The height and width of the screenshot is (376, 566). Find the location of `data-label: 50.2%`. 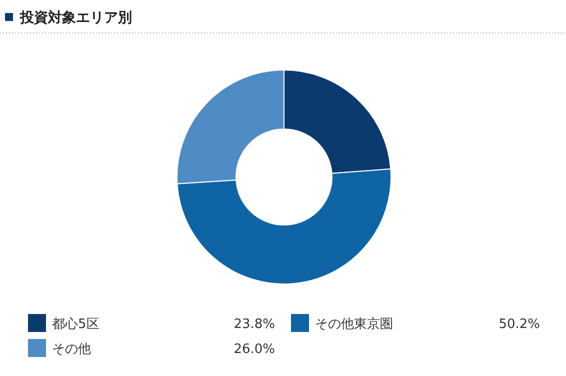

data-label: 50.2% is located at coordinates (519, 324).